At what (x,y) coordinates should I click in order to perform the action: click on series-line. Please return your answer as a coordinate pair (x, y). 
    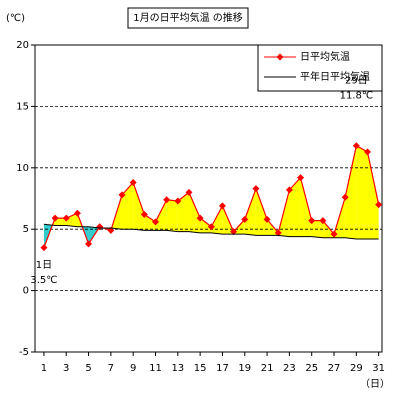
    Looking at the image, I should click on (211, 231).